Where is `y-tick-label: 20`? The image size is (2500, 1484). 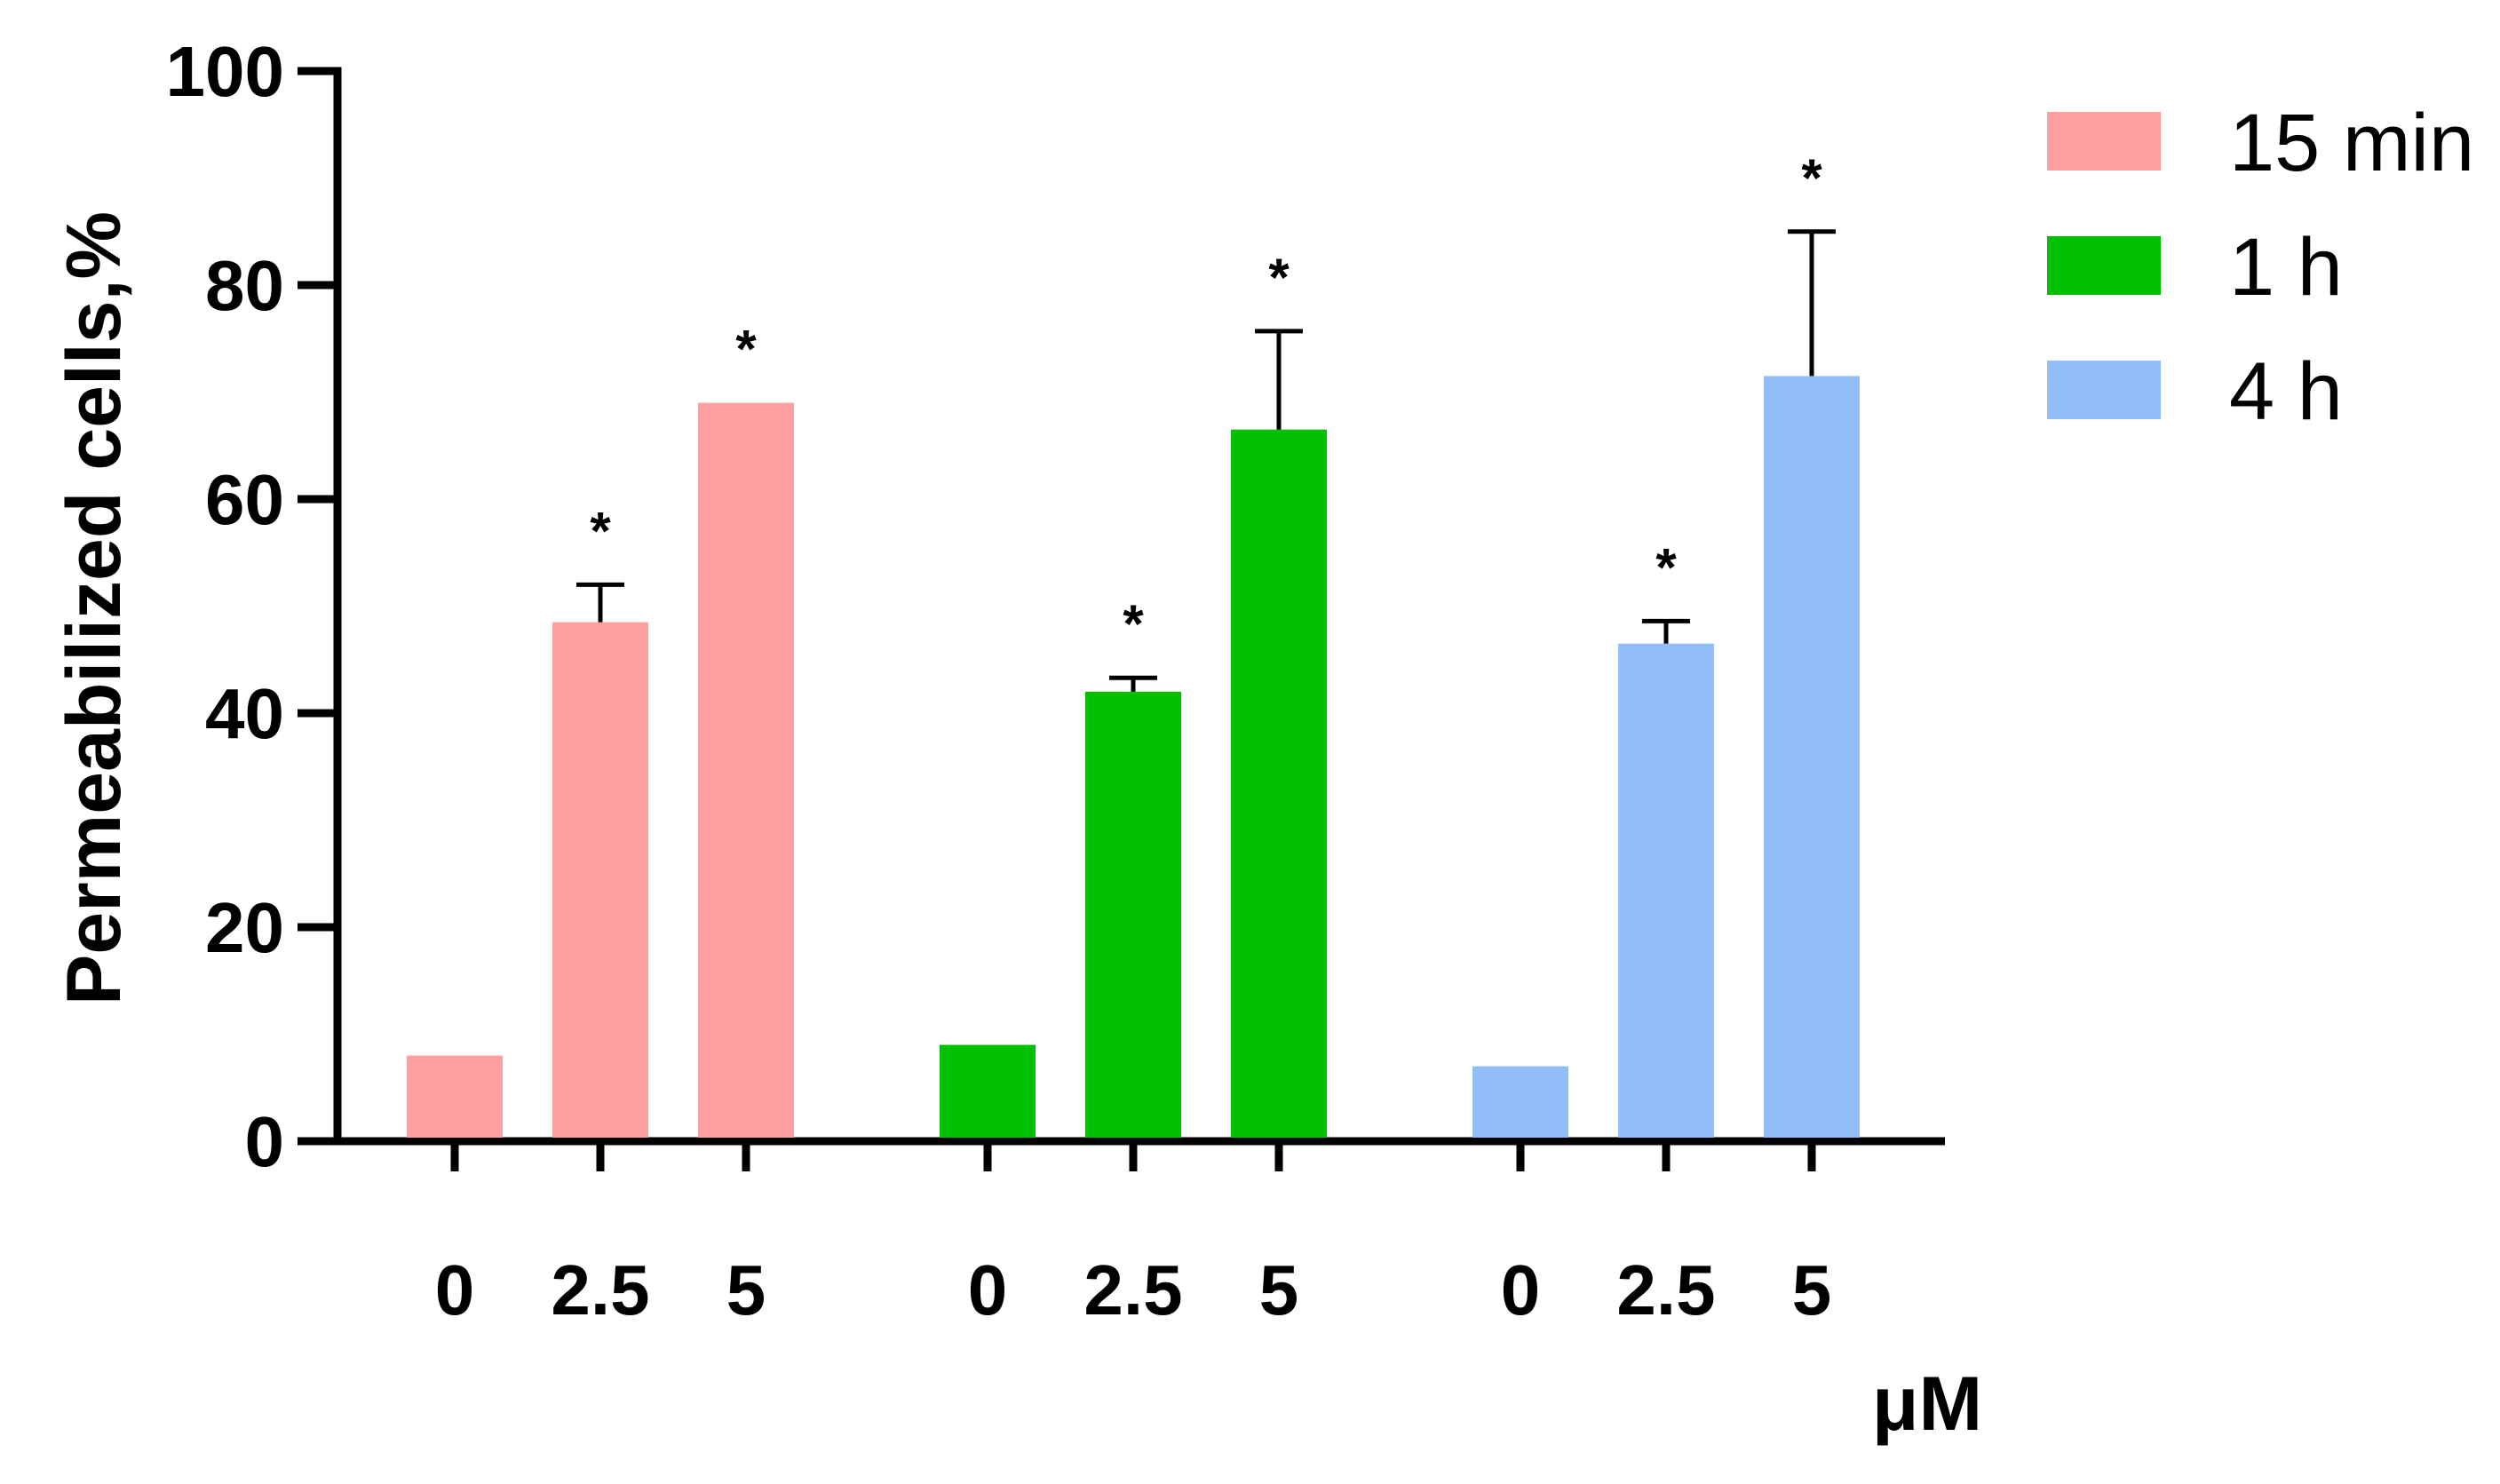 y-tick-label: 20 is located at coordinates (244, 927).